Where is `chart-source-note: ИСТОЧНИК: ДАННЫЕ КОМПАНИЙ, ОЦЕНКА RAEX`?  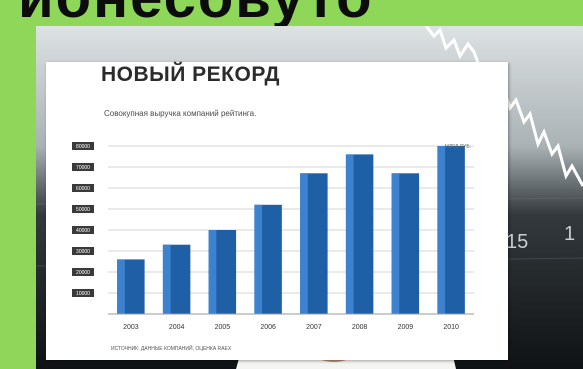
chart-source-note: ИСТОЧНИК: ДАННЫЕ КОМПАНИЙ, ОЦЕНКА RAEX is located at coordinates (171, 349).